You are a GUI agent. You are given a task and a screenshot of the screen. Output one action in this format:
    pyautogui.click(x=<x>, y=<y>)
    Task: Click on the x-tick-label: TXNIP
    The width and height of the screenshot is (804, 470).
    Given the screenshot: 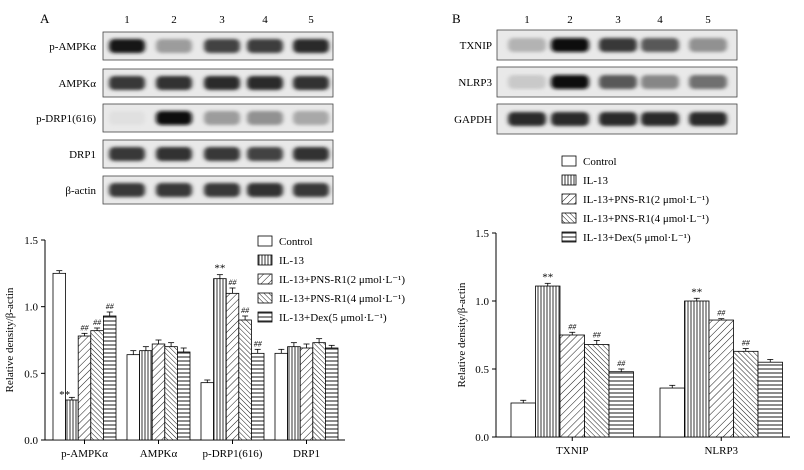 What is the action you would take?
    pyautogui.click(x=572, y=451)
    